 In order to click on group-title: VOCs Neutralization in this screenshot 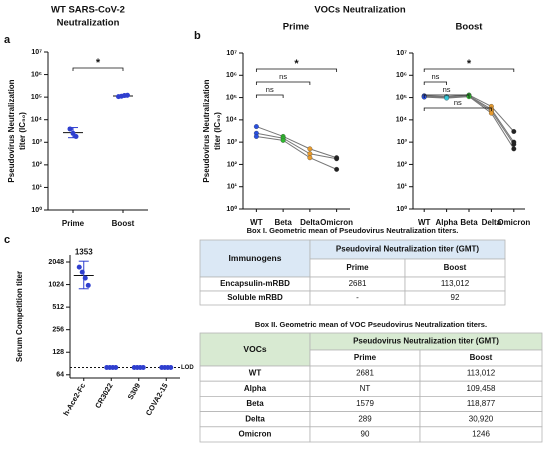, I will do `click(360, 10)`.